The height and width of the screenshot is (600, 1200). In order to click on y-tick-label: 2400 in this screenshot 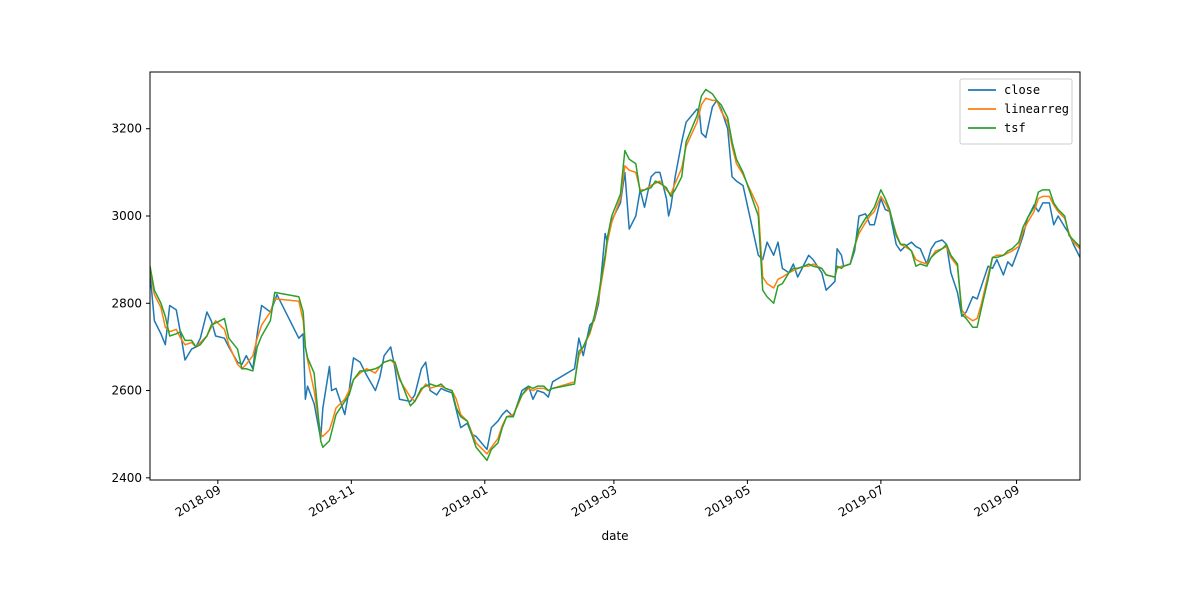, I will do `click(126, 478)`.